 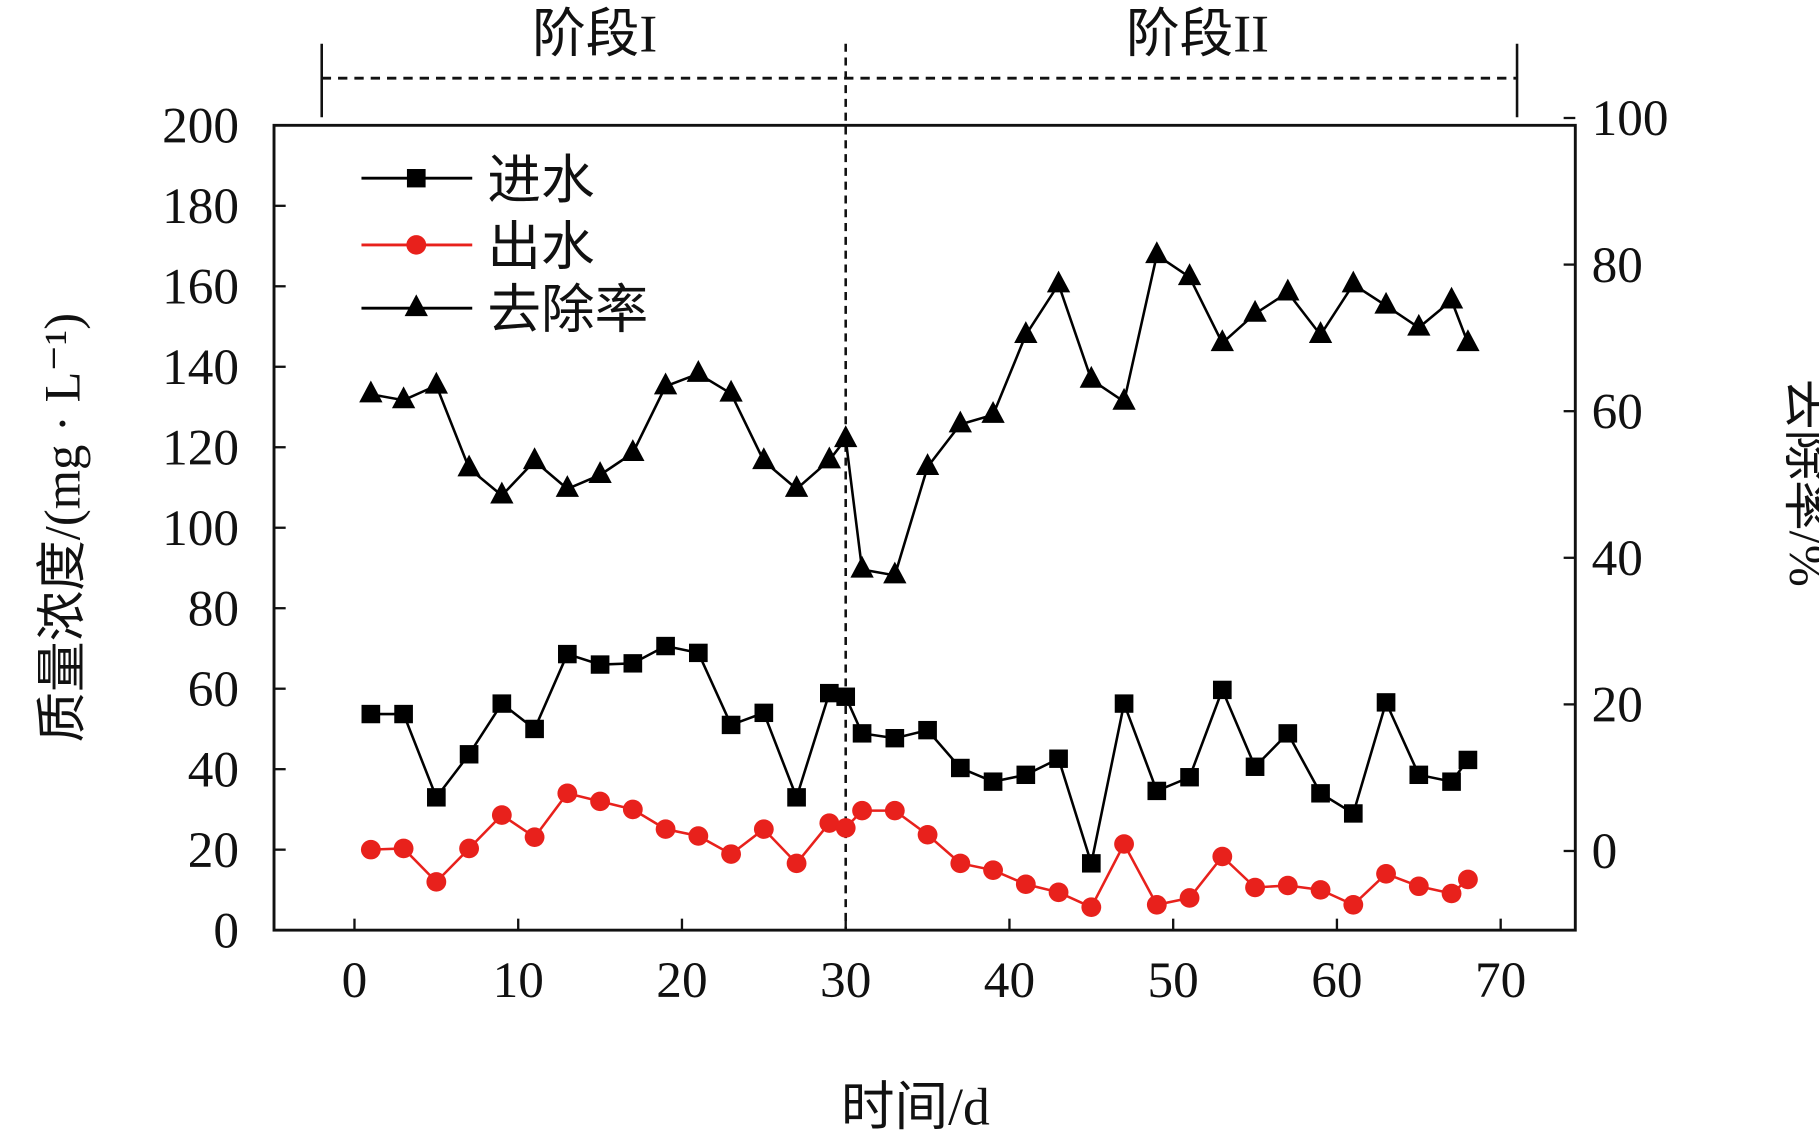 I want to click on stage-label: 阶段I, so click(x=594, y=34).